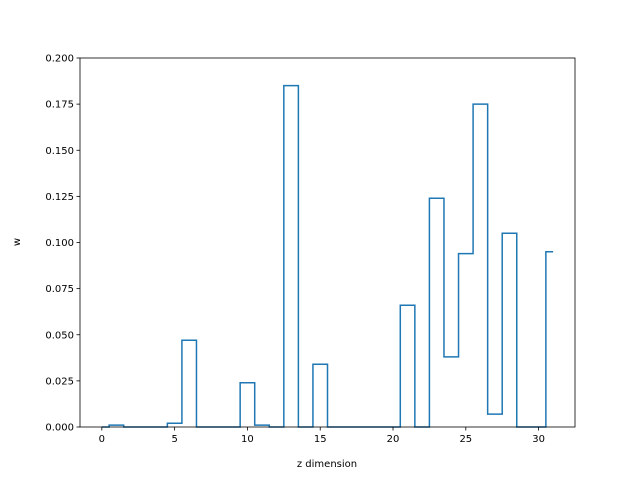  I want to click on y-tick-label: 0.000, so click(59, 428).